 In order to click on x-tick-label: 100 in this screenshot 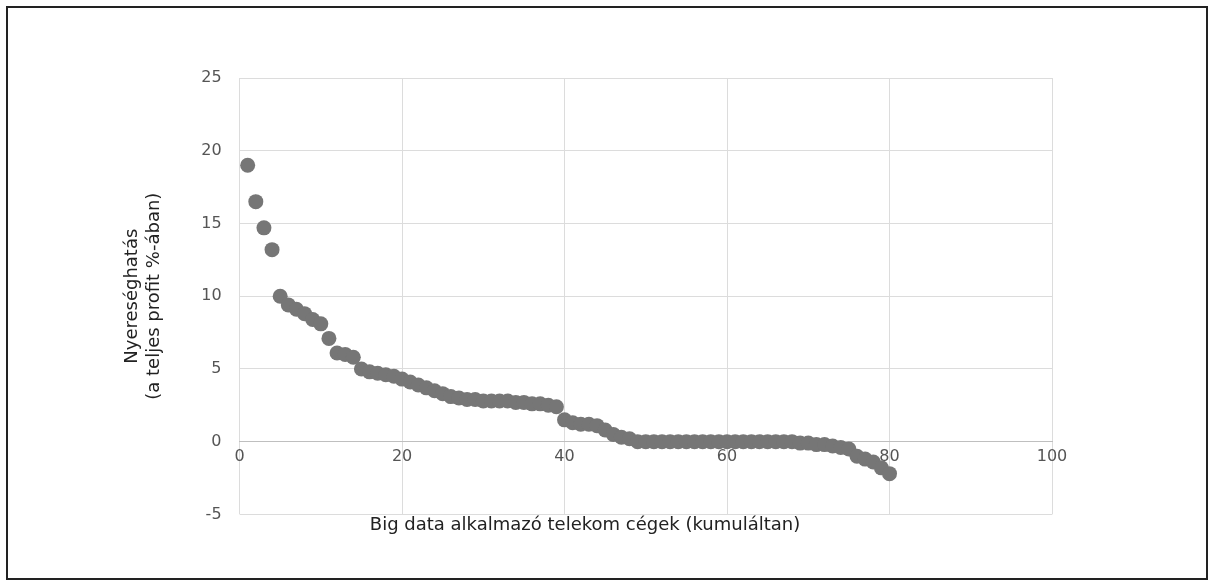, I will do `click(1052, 456)`.